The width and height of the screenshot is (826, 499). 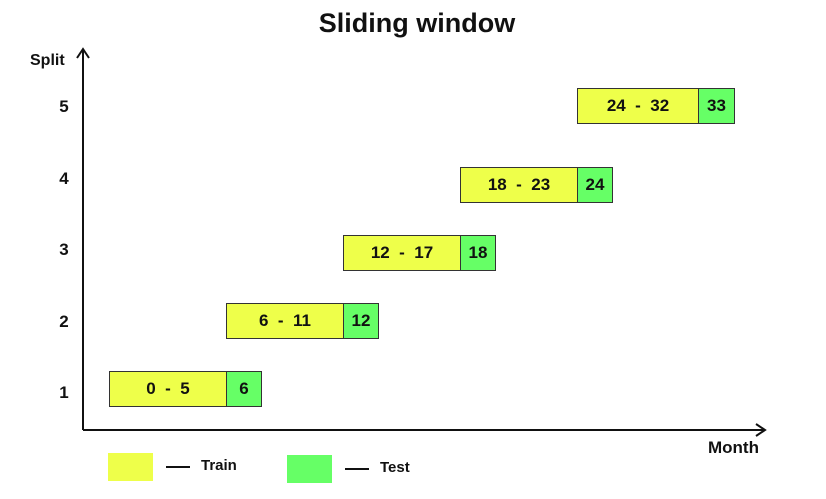 What do you see at coordinates (83, 53) in the screenshot?
I see `y-axis-arrow` at bounding box center [83, 53].